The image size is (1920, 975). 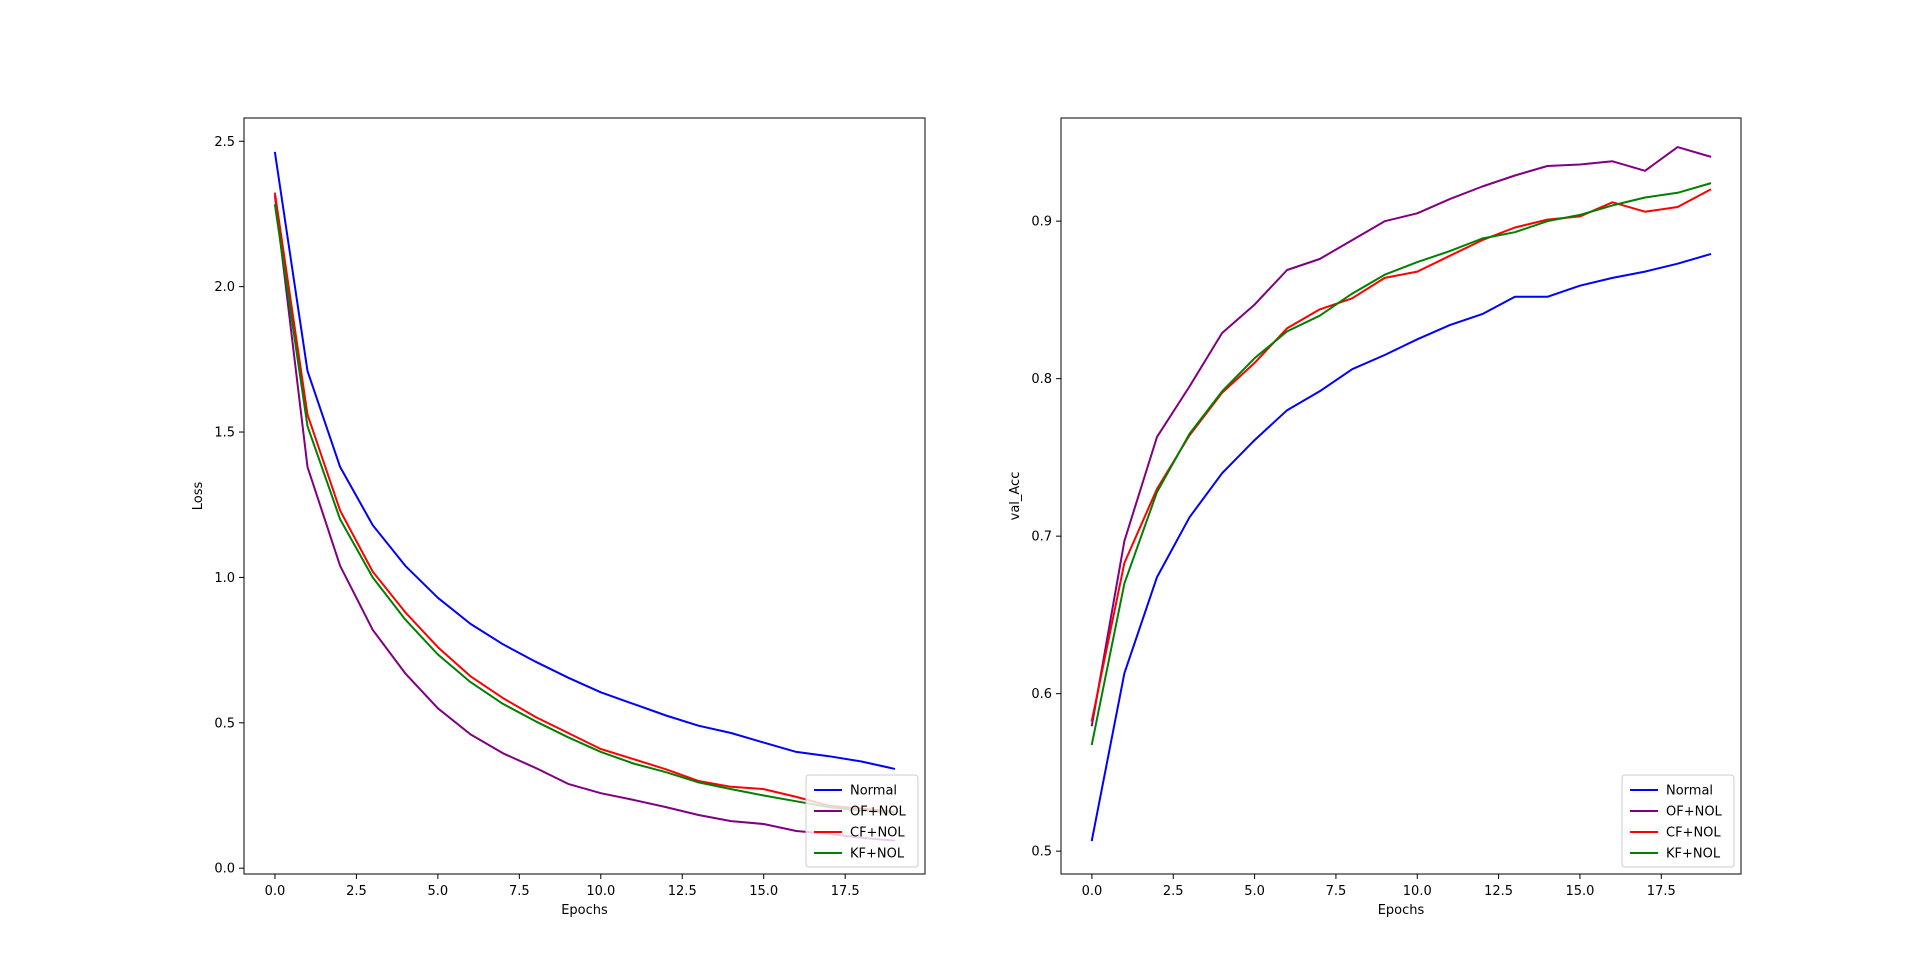 What do you see at coordinates (1173, 891) in the screenshot?
I see `val-acc-x-tick-label: 2.5` at bounding box center [1173, 891].